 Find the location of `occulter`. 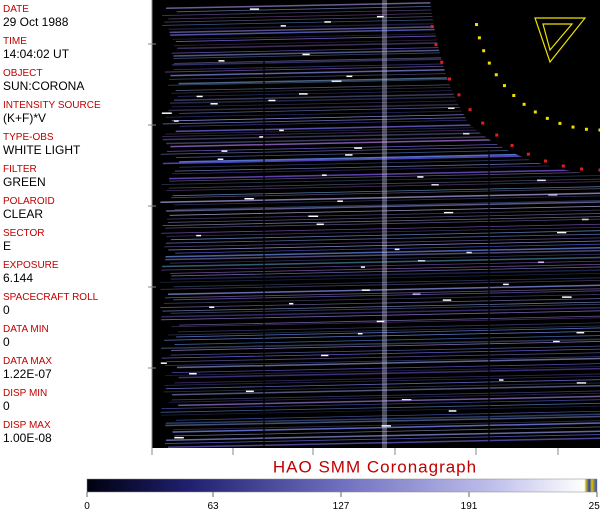

occulter is located at coordinates (515, 87).